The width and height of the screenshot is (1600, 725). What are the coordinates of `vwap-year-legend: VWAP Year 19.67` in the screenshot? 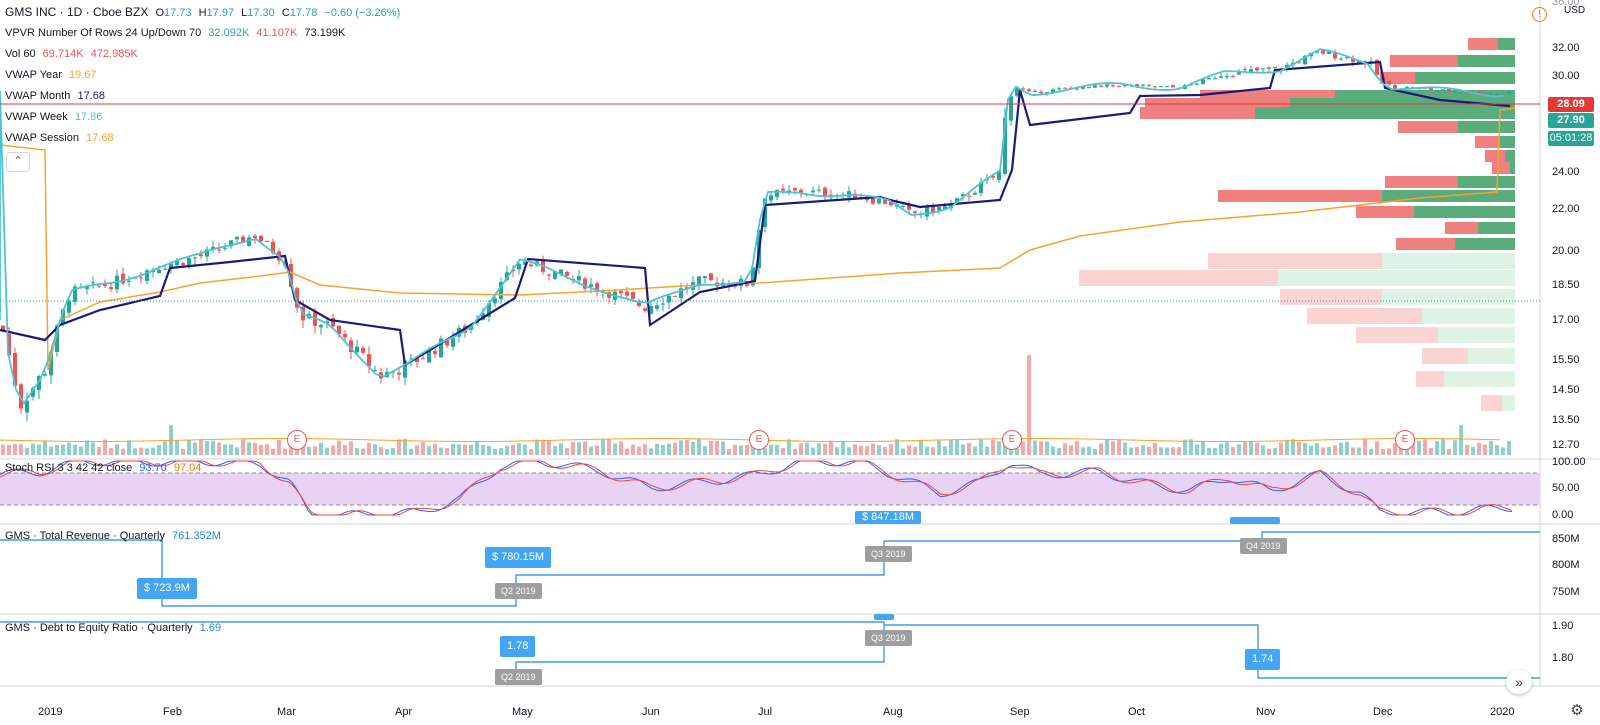 It's located at (51, 75).